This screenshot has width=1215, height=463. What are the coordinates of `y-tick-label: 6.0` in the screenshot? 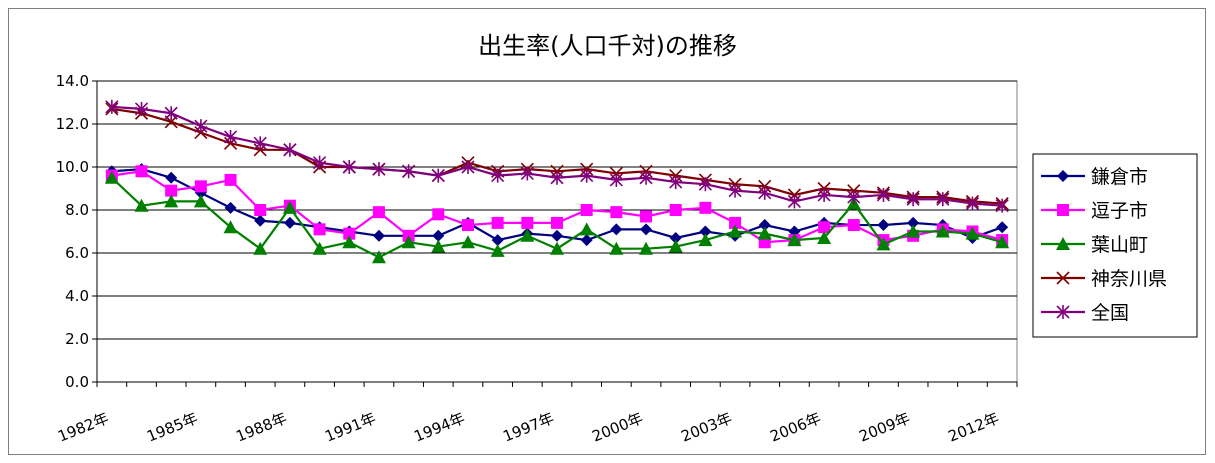 It's located at (77, 253).